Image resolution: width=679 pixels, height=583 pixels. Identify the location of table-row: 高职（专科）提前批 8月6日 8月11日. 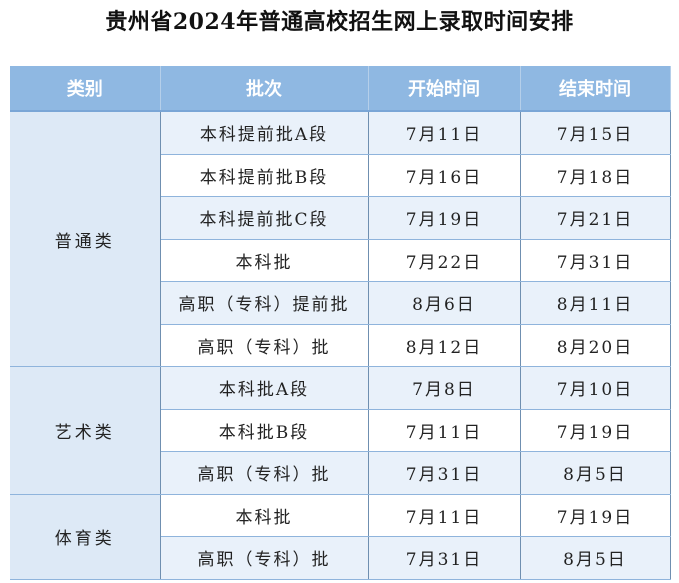
(340, 303).